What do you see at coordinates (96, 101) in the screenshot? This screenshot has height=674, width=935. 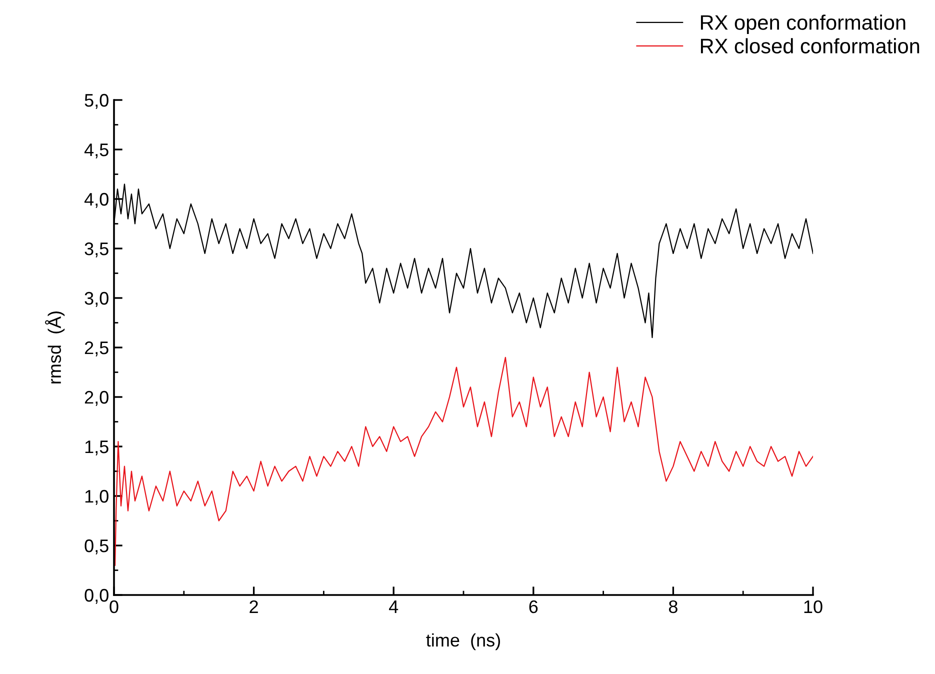 I see `y-tick-label: 5,0` at bounding box center [96, 101].